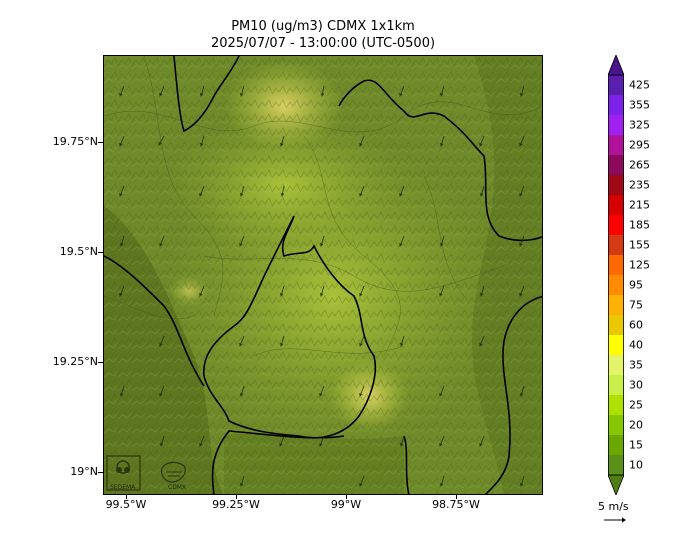 The image size is (700, 550). I want to click on colorbar, so click(616, 275).